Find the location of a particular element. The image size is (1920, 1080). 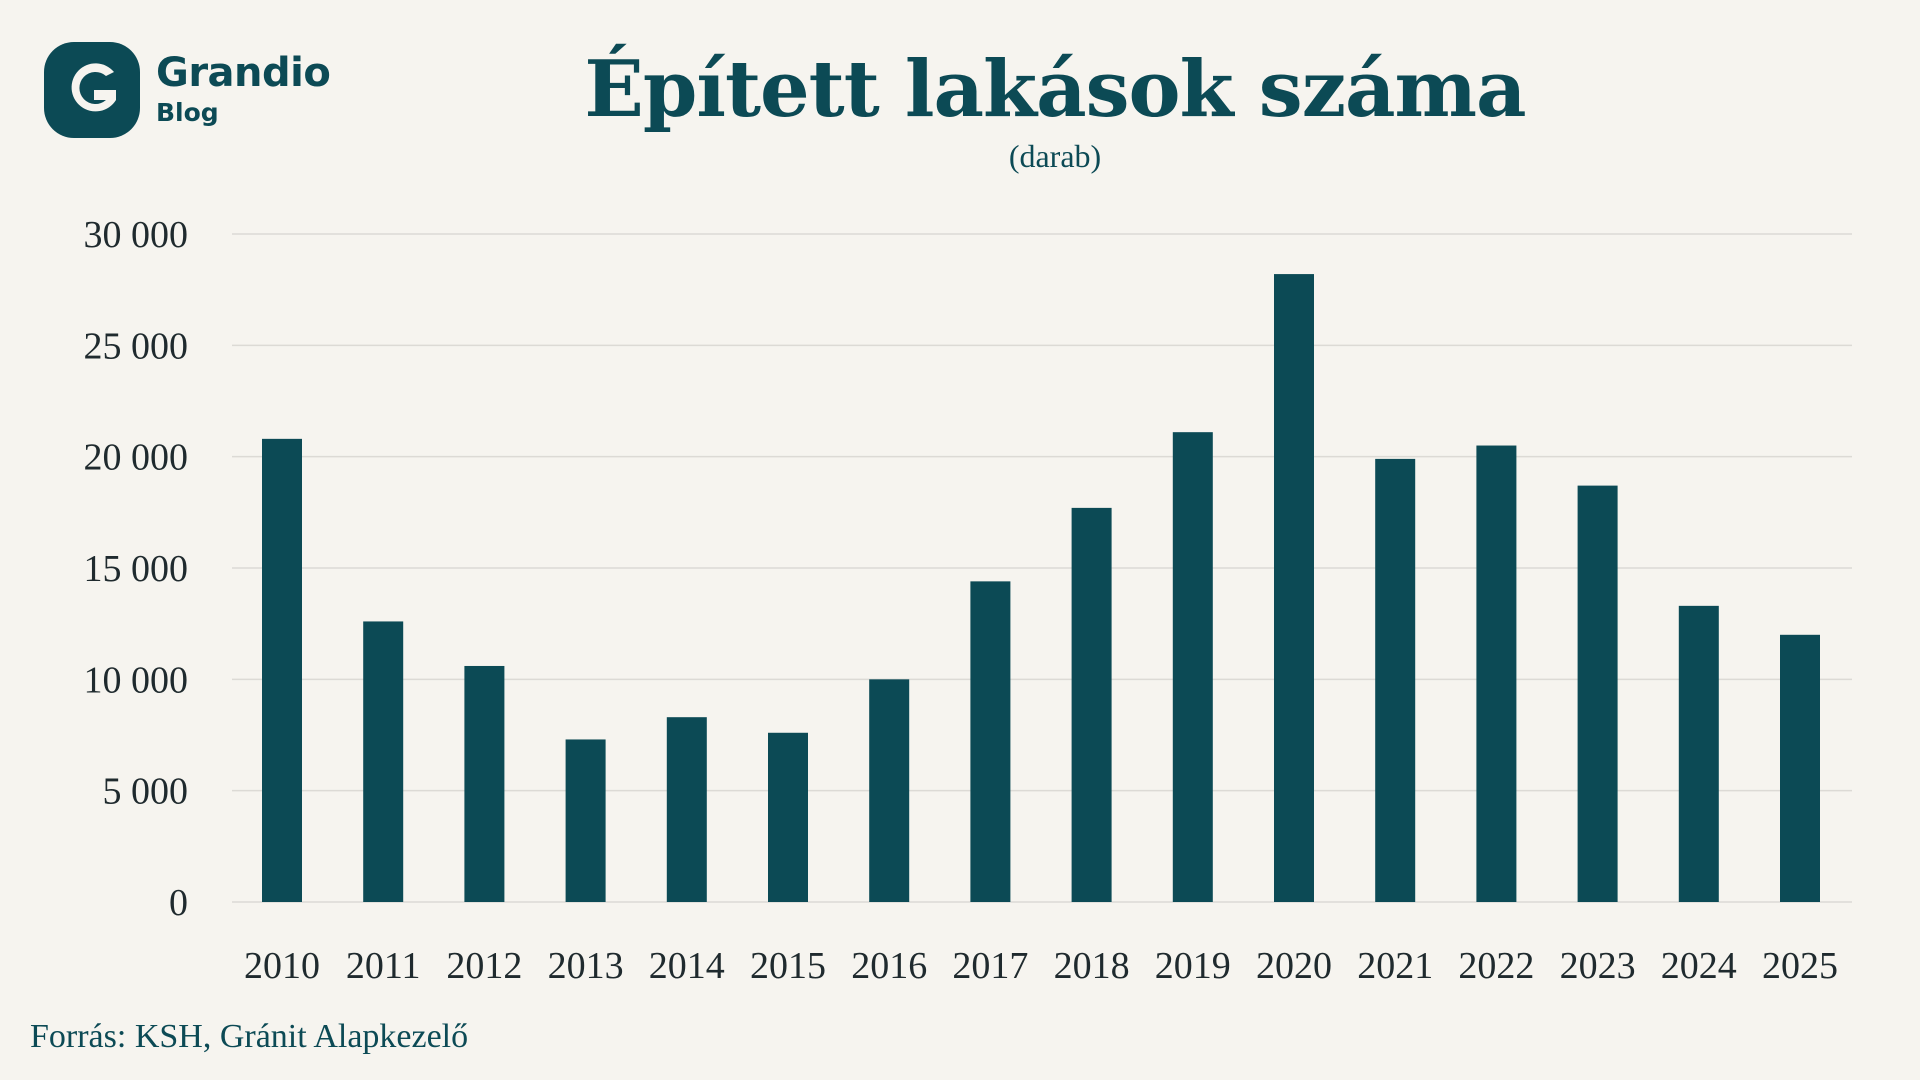

x-tick-label: 2015 is located at coordinates (788, 966).